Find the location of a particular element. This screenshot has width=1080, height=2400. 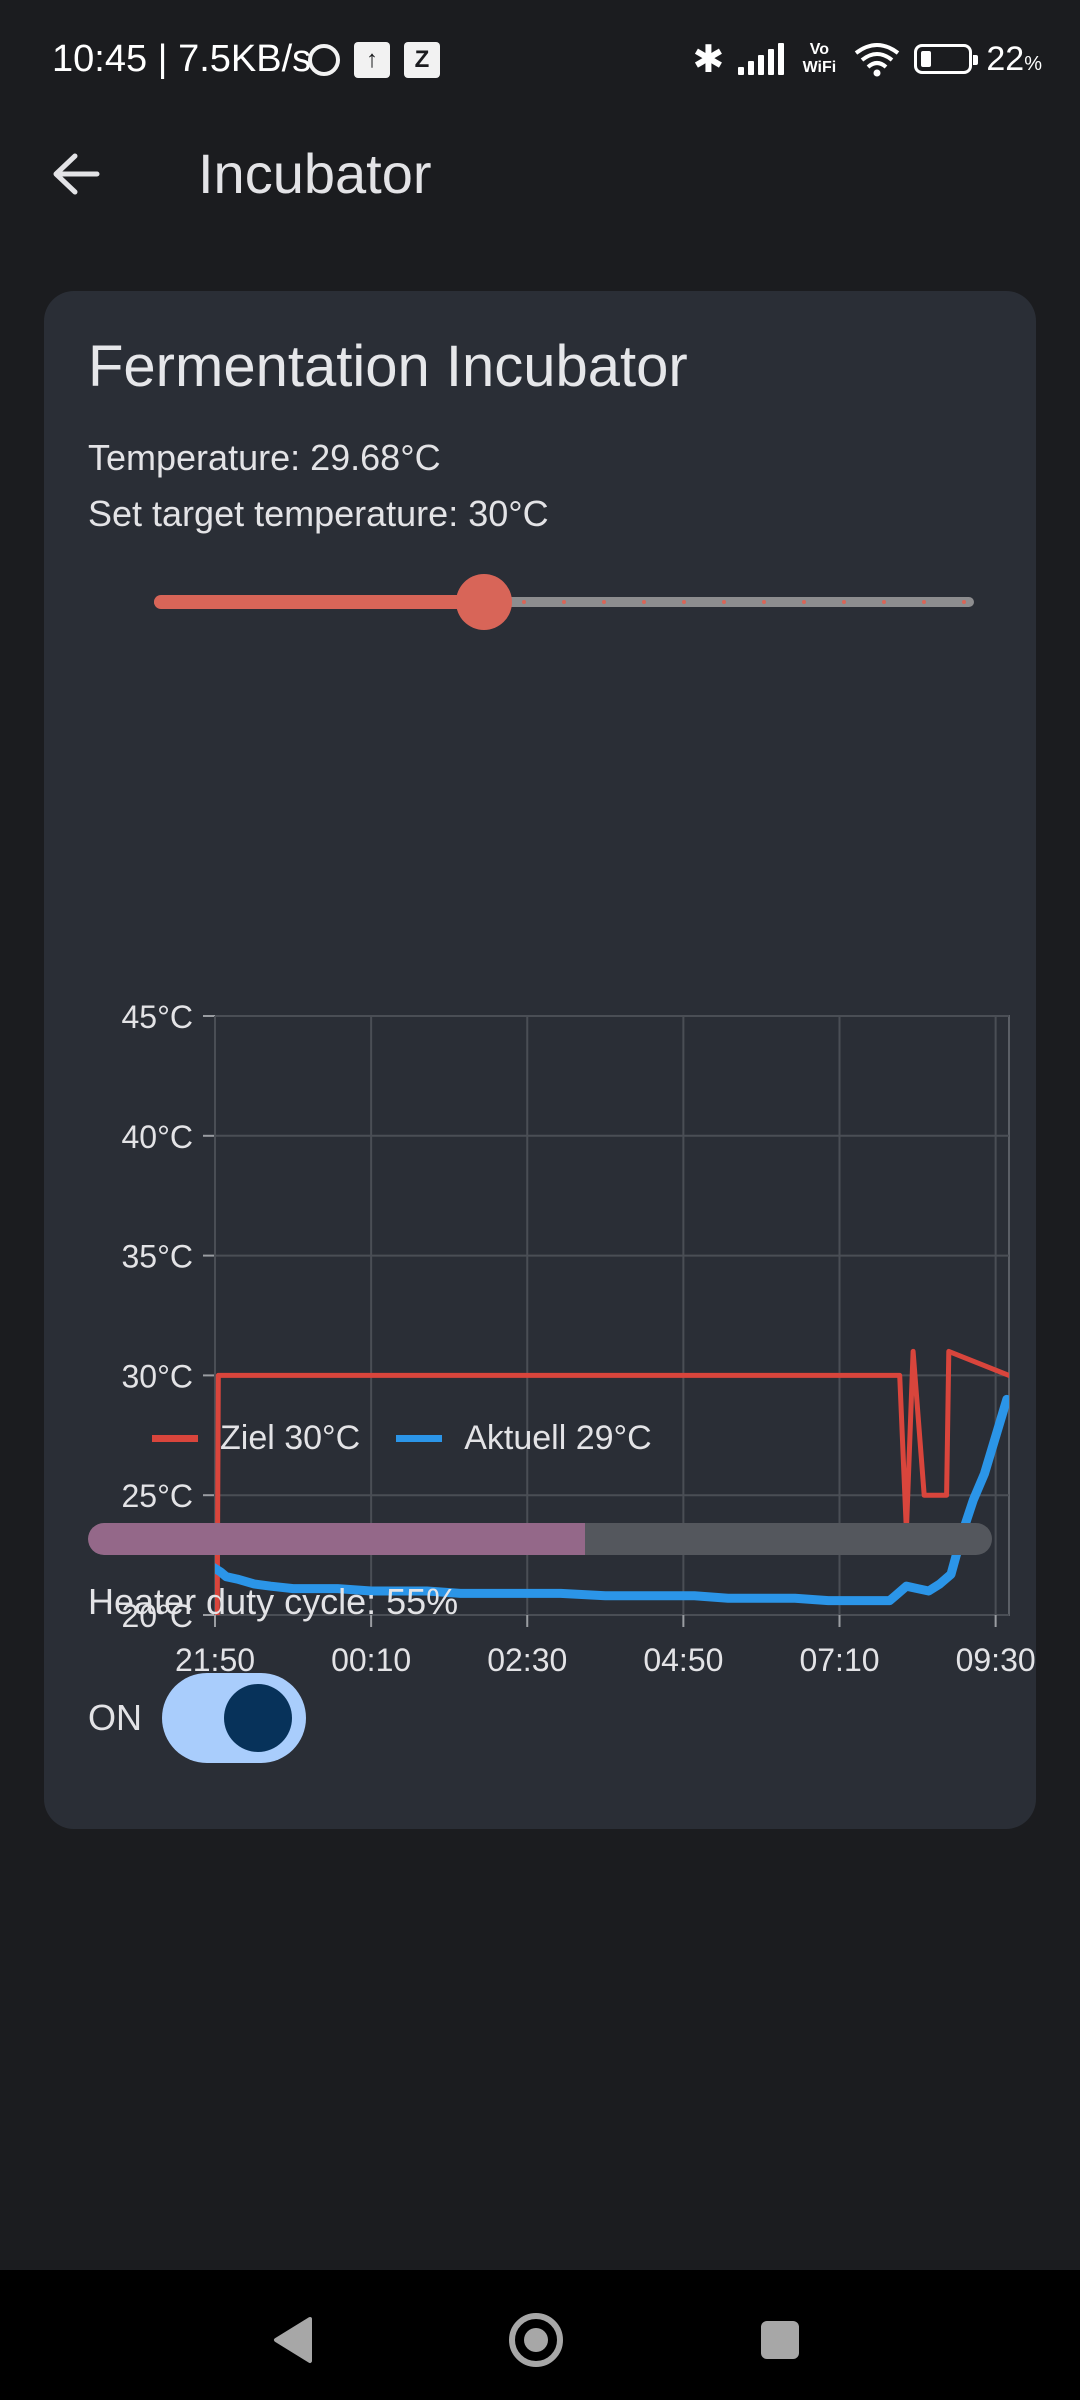

heater-duty-progress-fill is located at coordinates (337, 1539).